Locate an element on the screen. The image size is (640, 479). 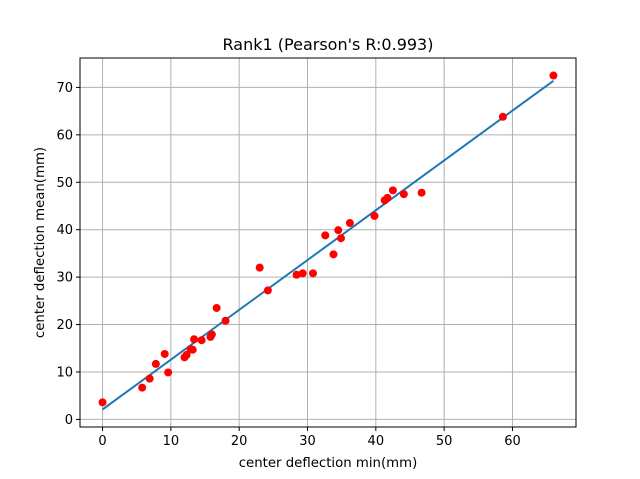
y-tick-label: 30 is located at coordinates (64, 278).